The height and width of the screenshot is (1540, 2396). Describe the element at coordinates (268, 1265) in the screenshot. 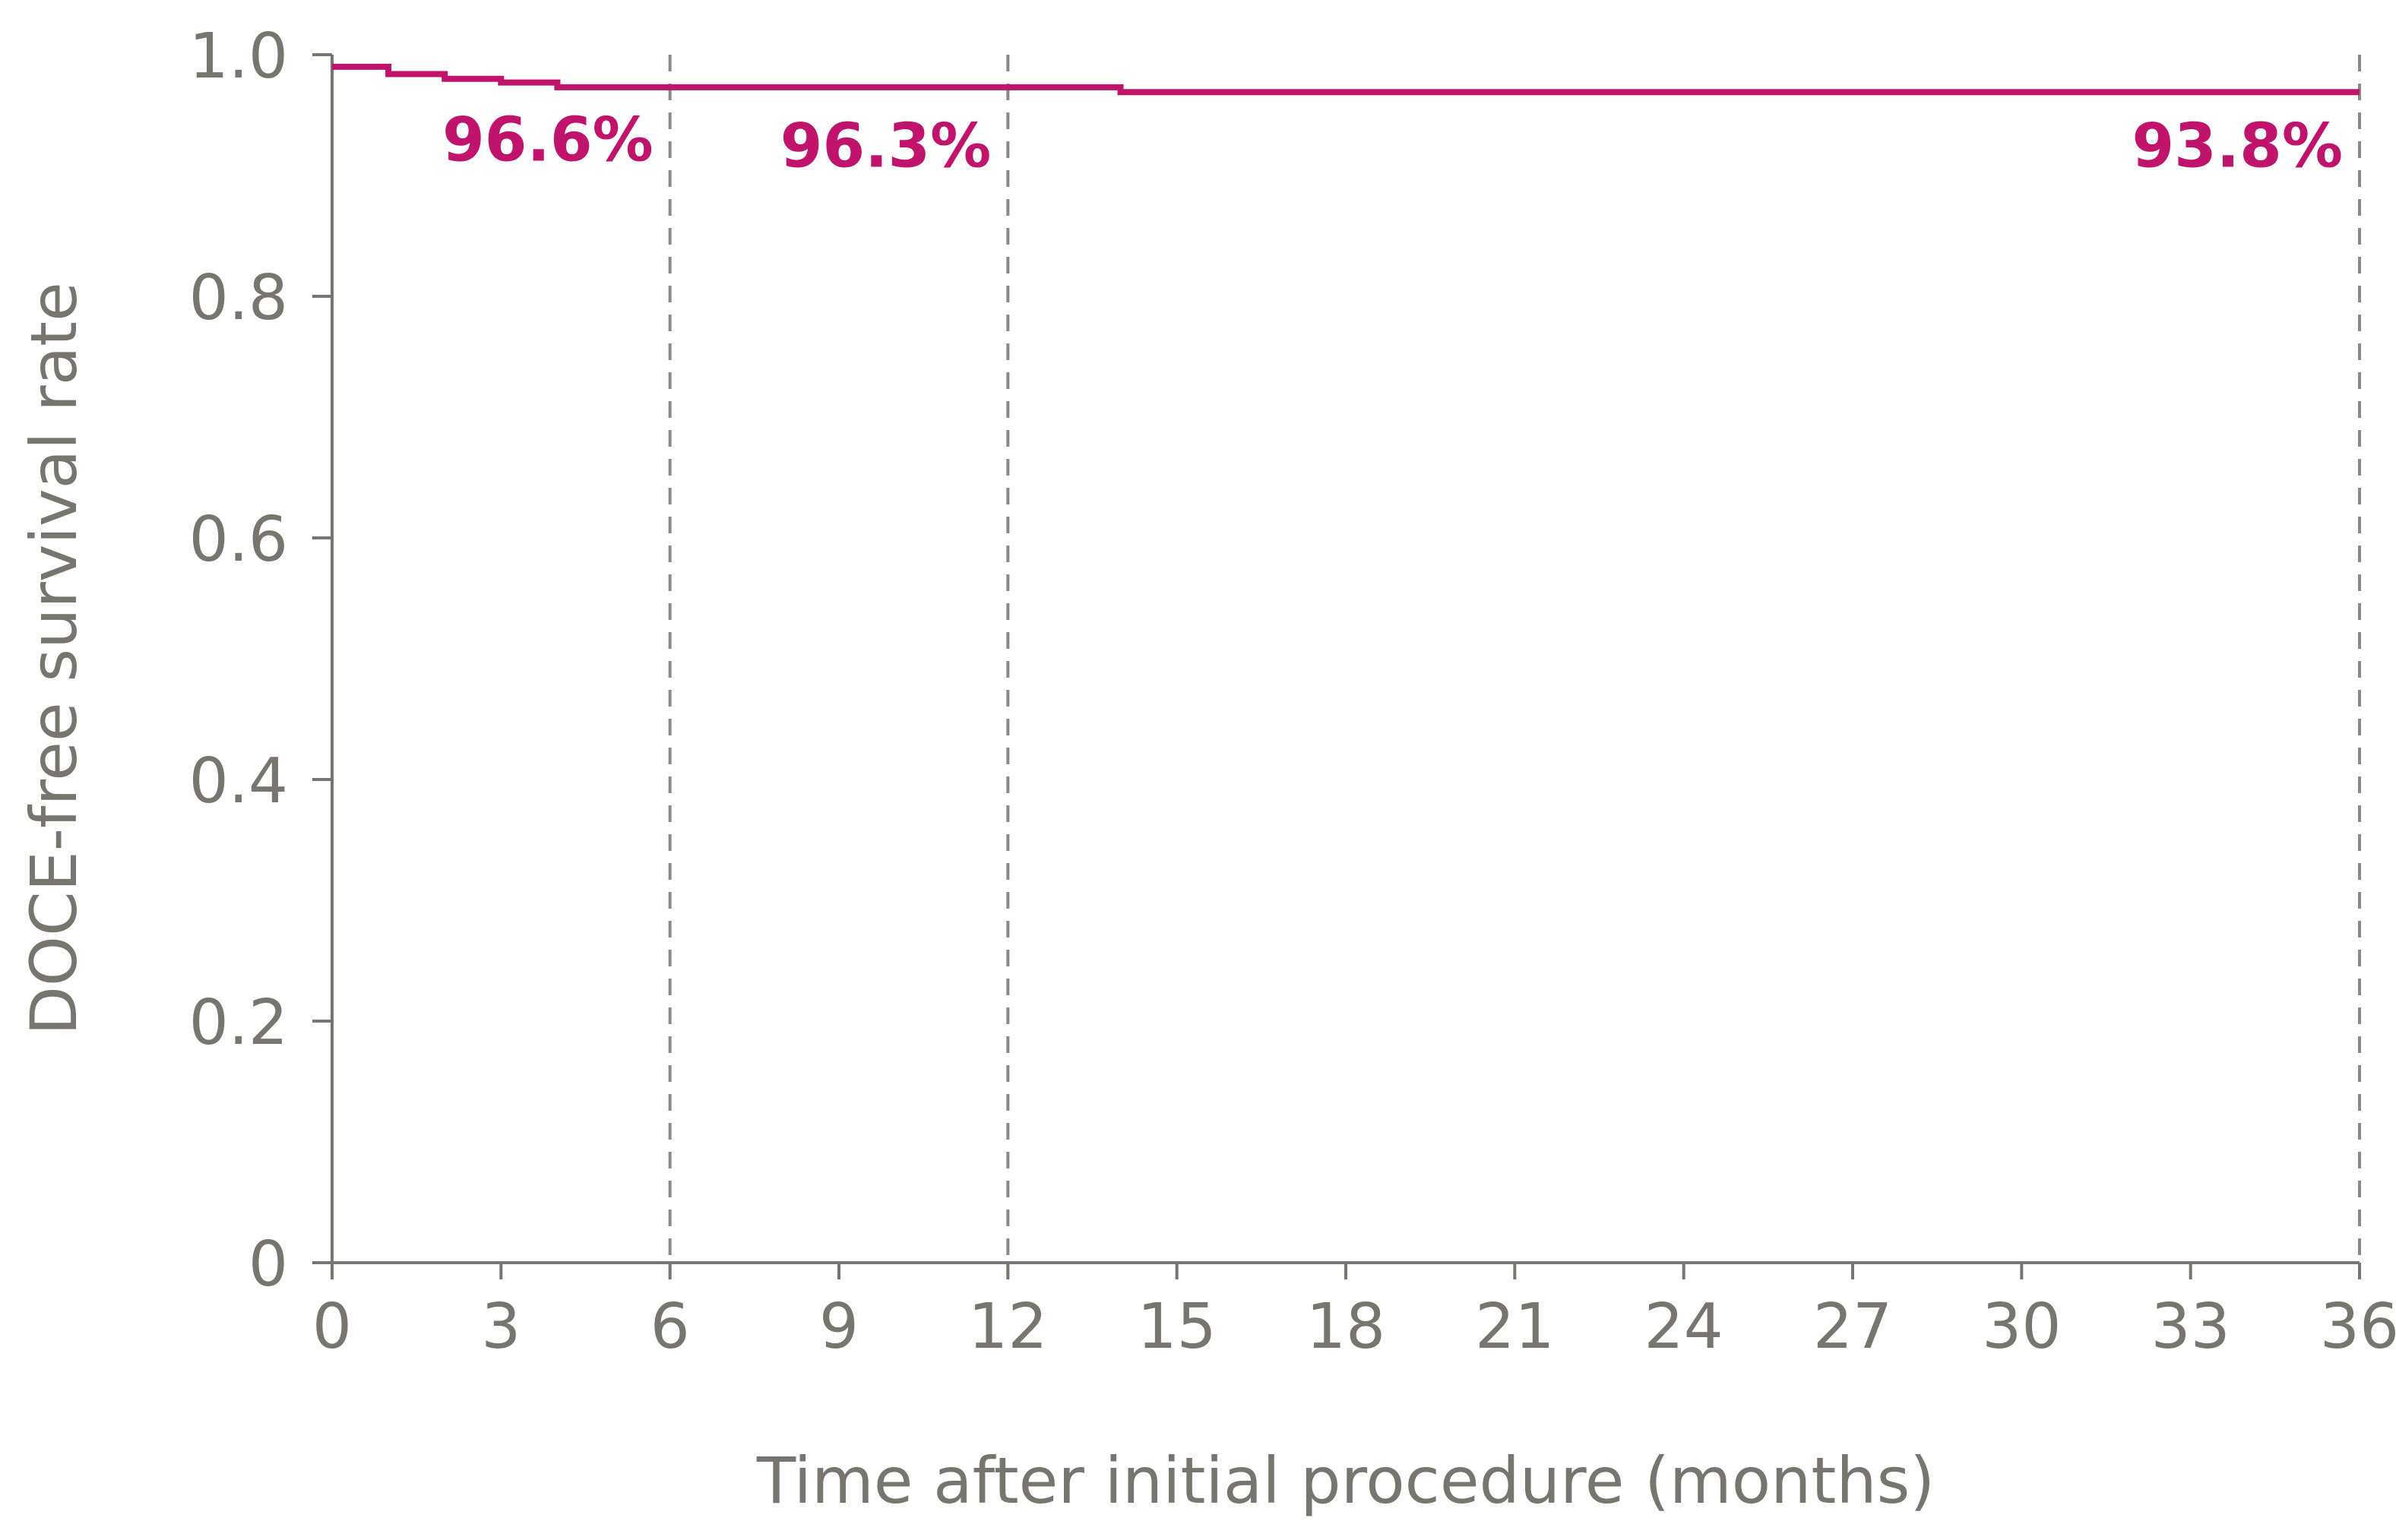

I see `y-tick-label: 0` at that location.